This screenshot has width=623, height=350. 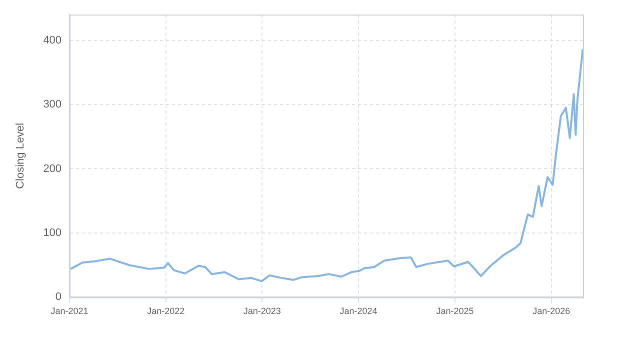 I want to click on x-tick-label: Jan-2022, so click(x=166, y=311).